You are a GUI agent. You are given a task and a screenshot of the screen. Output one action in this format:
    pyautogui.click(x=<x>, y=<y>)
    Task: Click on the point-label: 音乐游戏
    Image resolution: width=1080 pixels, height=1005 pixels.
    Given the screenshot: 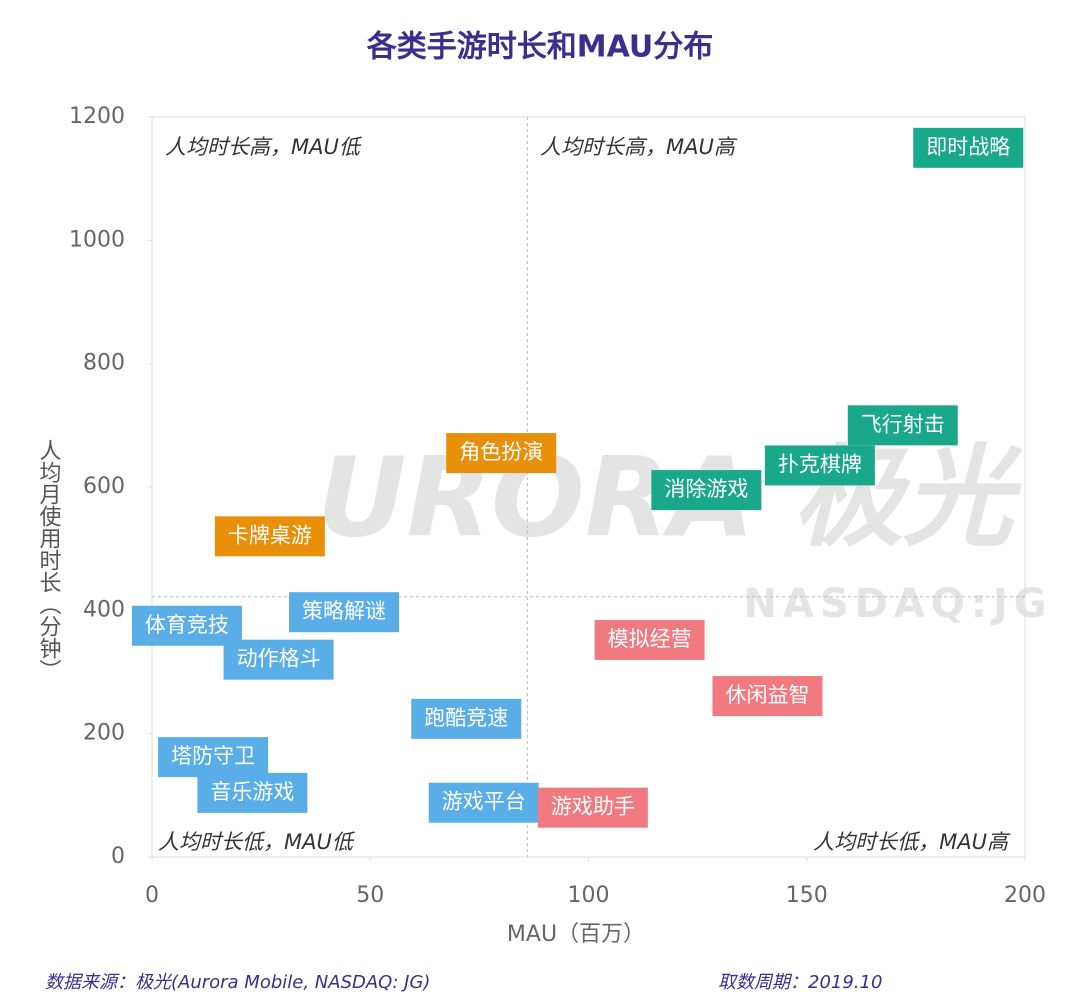 What is the action you would take?
    pyautogui.click(x=252, y=792)
    